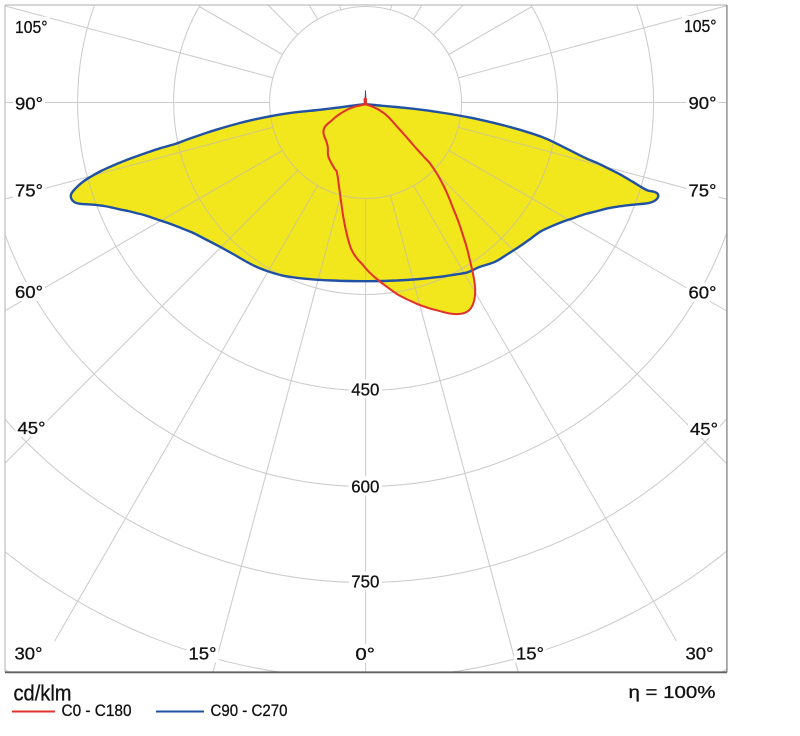  Describe the element at coordinates (672, 692) in the screenshot. I see `svg-text: η = 100%` at that location.